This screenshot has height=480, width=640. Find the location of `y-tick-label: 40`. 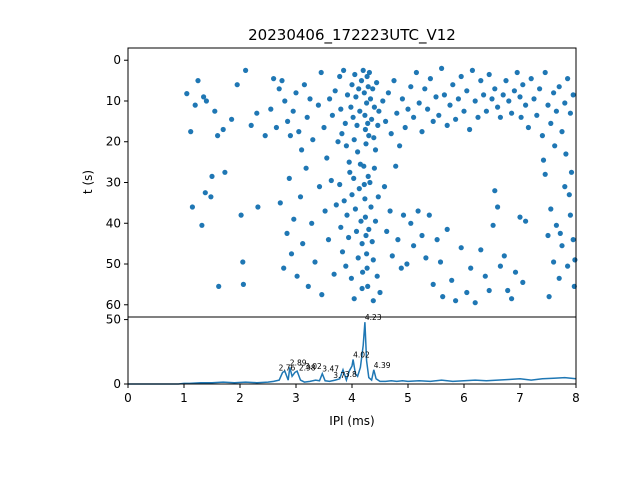

y-tick-label: 40 is located at coordinates (113, 223).